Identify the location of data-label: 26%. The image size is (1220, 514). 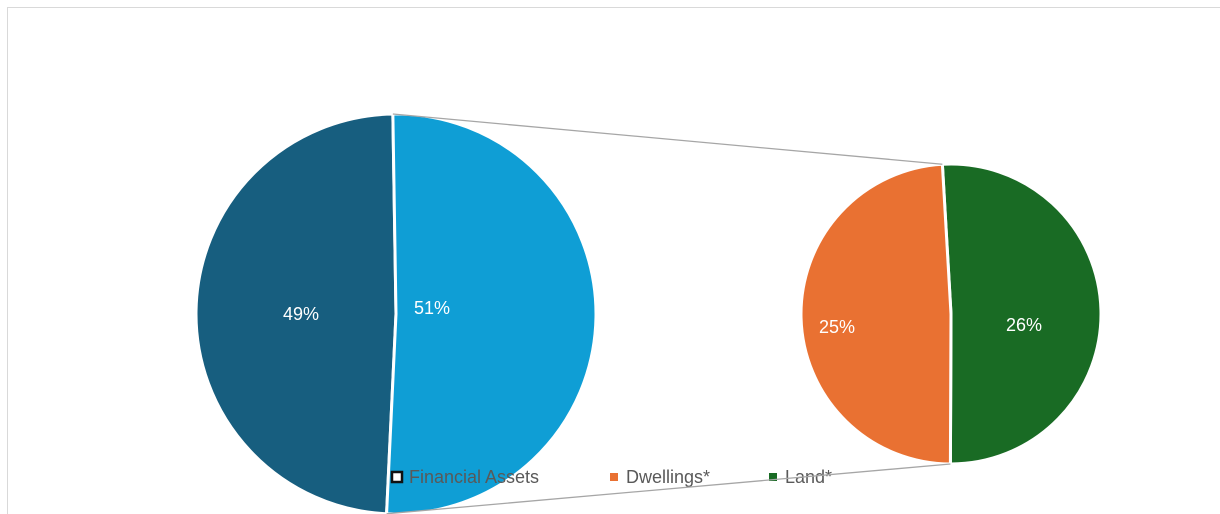
(1024, 325).